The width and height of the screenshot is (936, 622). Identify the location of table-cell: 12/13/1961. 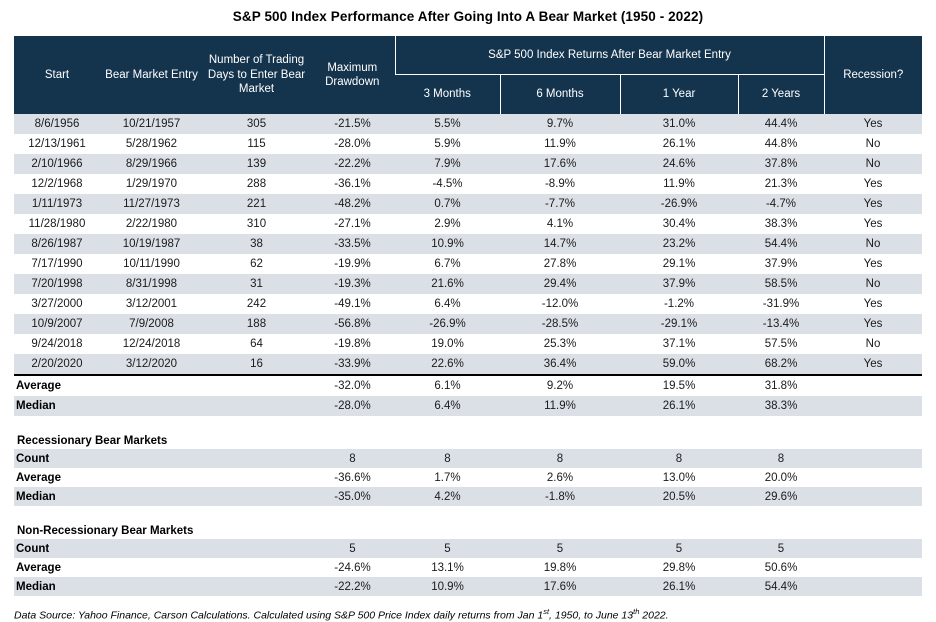
(57, 144).